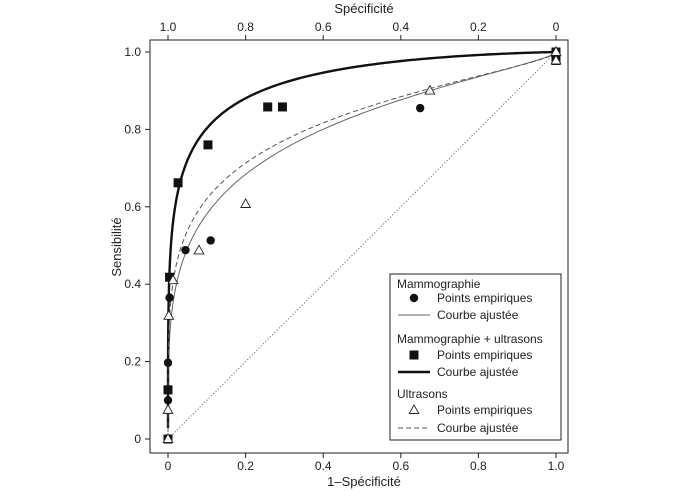 This screenshot has height=491, width=675. I want to click on x-tick-label: 0.4, so click(323, 466).